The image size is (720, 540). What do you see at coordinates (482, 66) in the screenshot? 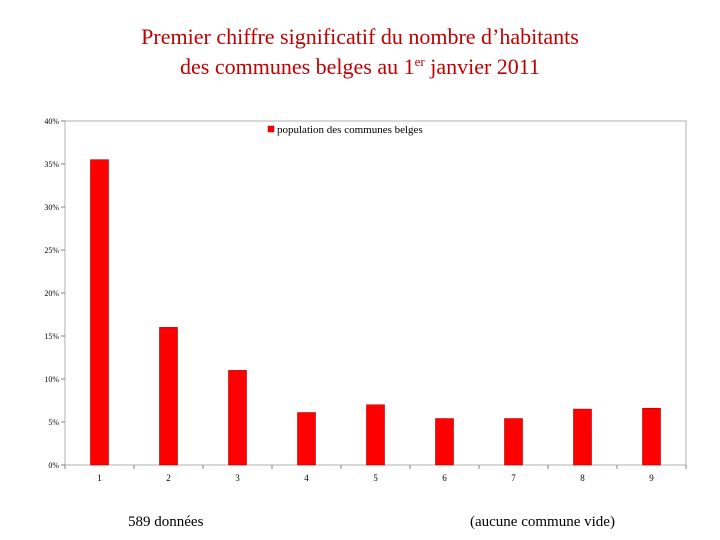
I see `title-line-2-end: janvier 2011` at bounding box center [482, 66].